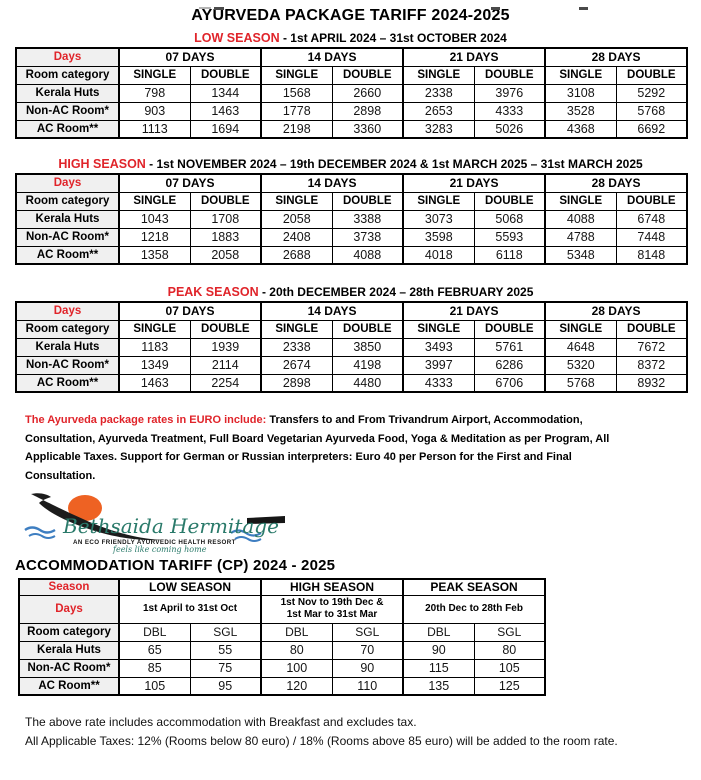  What do you see at coordinates (296, 129) in the screenshot?
I see `price-cell: 2198` at bounding box center [296, 129].